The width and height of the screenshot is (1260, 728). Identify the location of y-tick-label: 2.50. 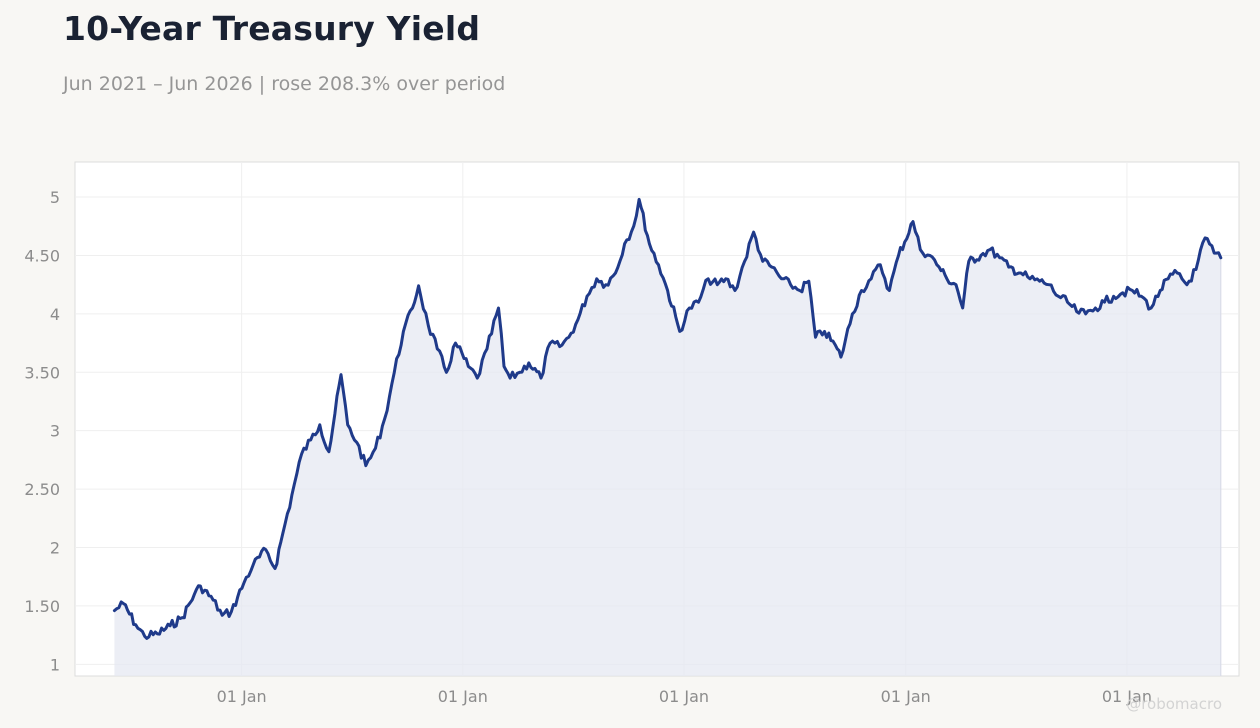
(42, 489).